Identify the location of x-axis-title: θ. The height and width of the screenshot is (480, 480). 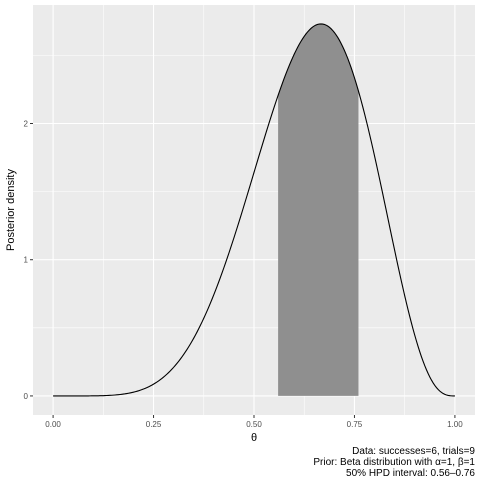
(254, 438).